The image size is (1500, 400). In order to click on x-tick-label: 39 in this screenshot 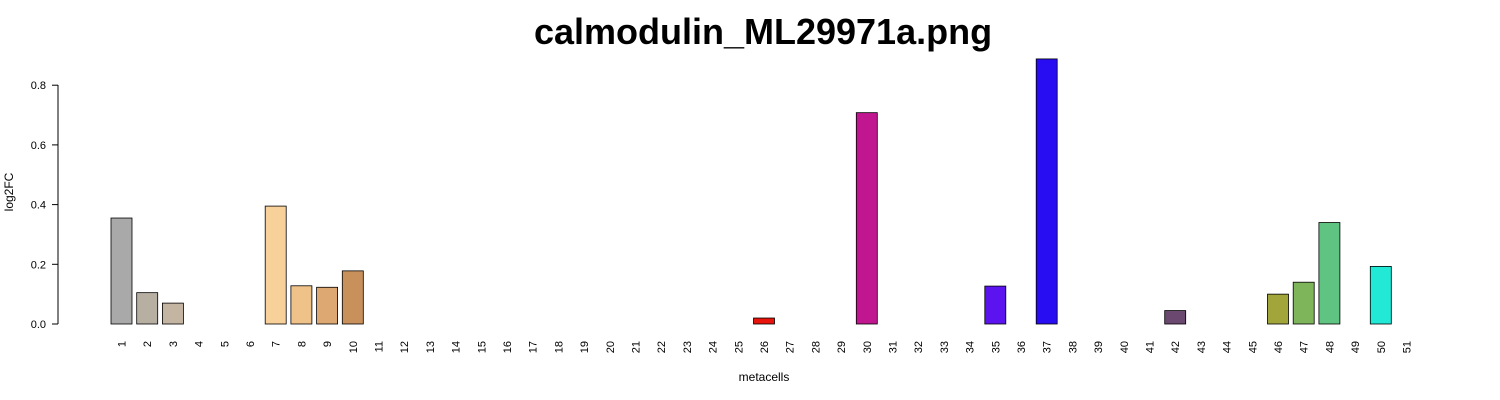, I will do `click(1099, 347)`.